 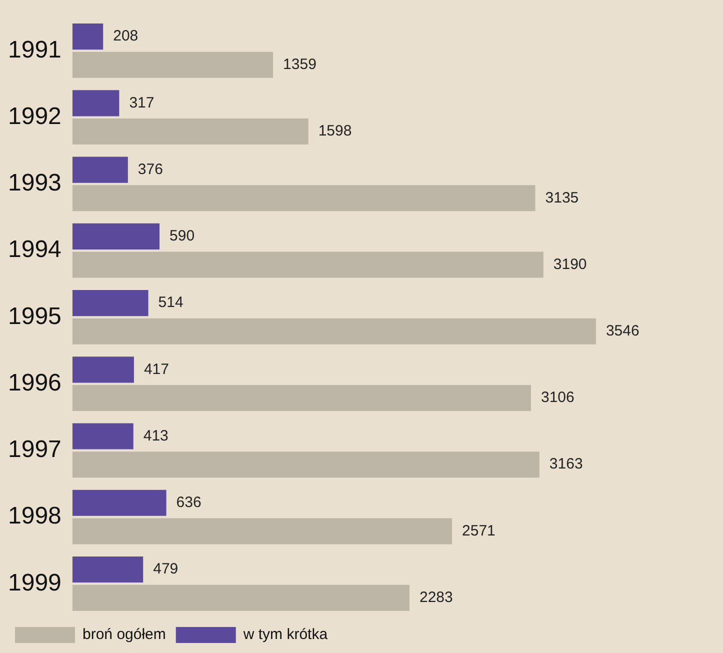 I want to click on data-label: 3106, so click(x=557, y=397).